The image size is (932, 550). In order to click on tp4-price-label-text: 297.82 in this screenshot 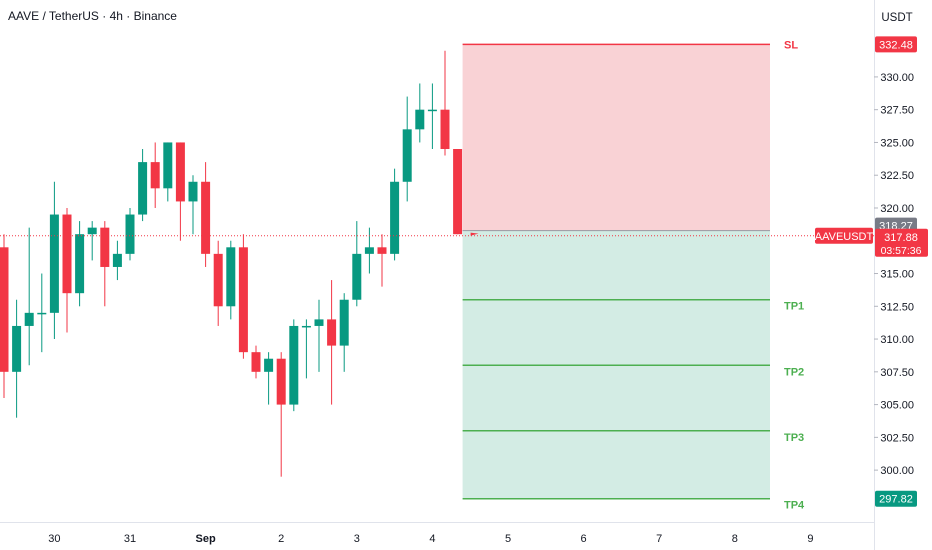, I will do `click(896, 500)`.